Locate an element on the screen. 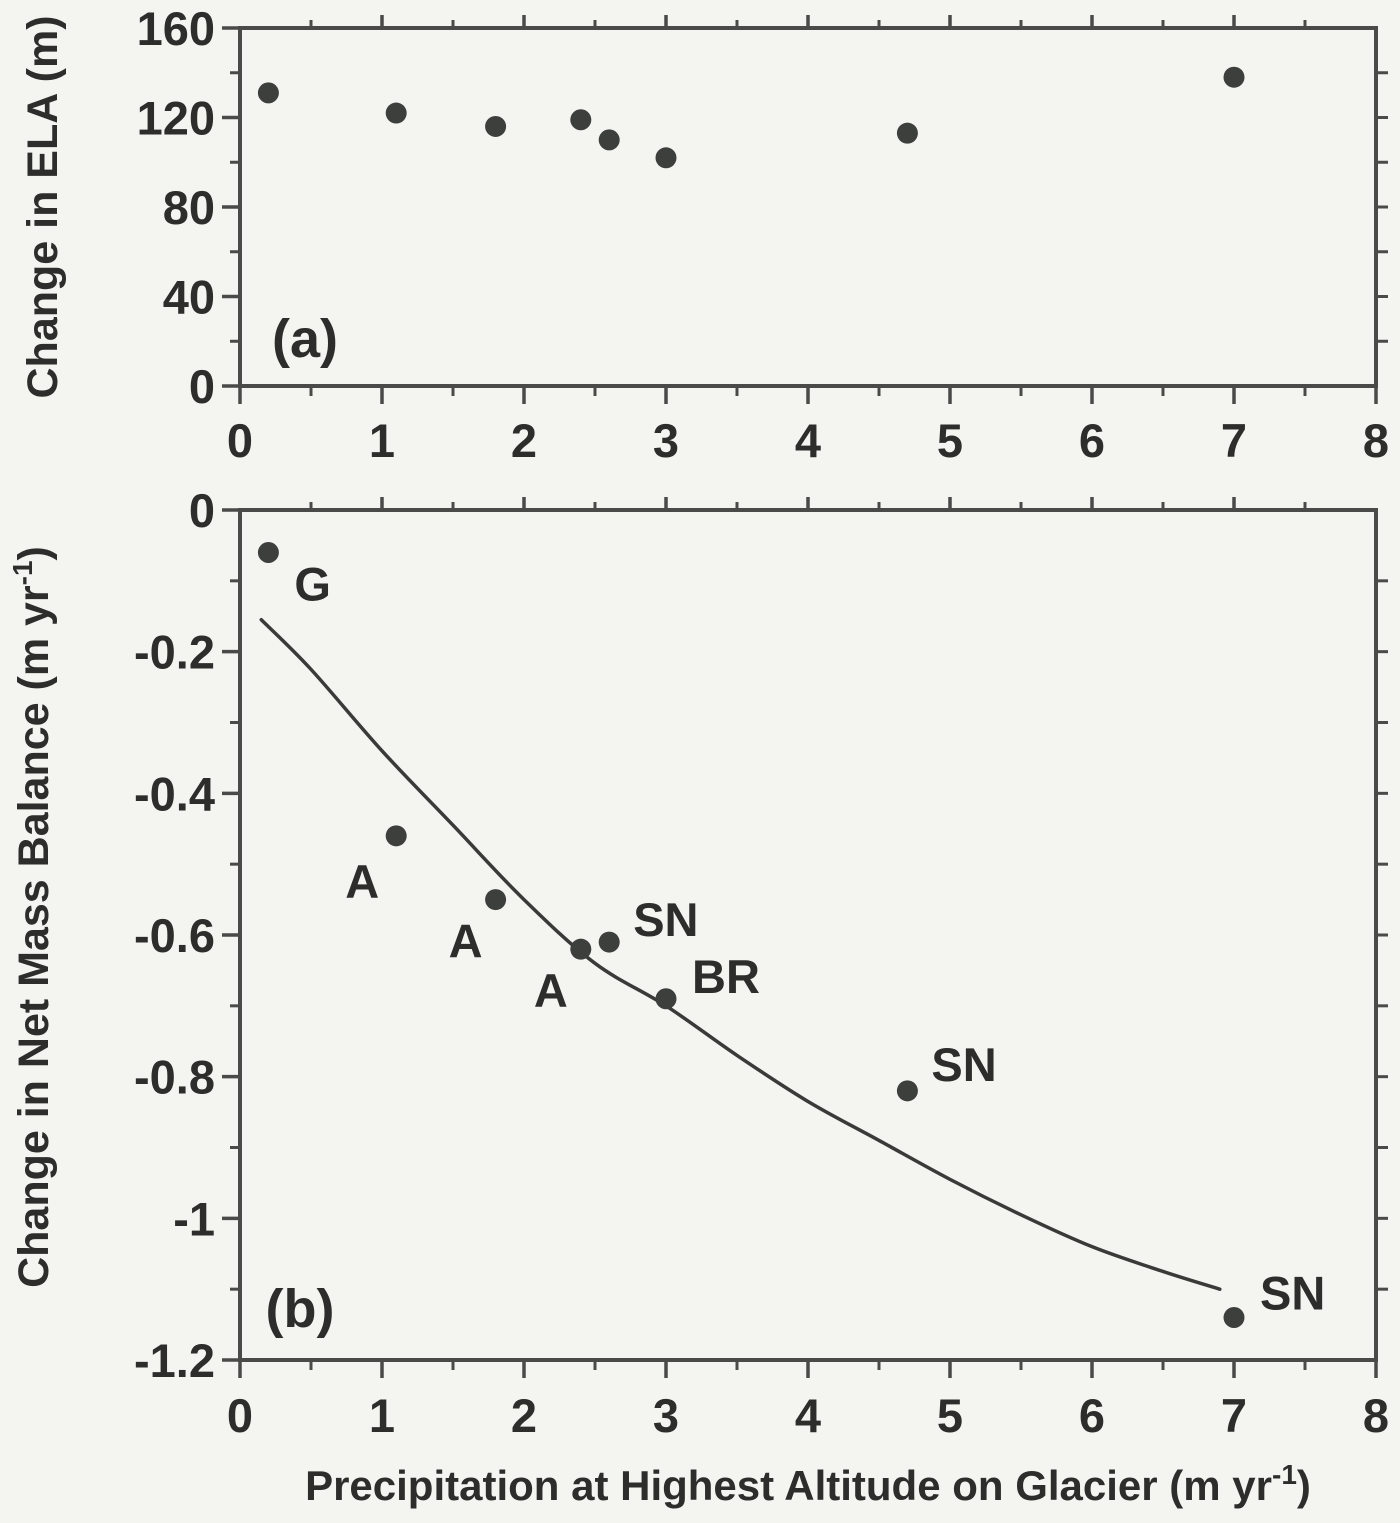 The image size is (1400, 1523). y-axis-title-b: Change in Net Mass Balance (m yr-1) is located at coordinates (32, 917).